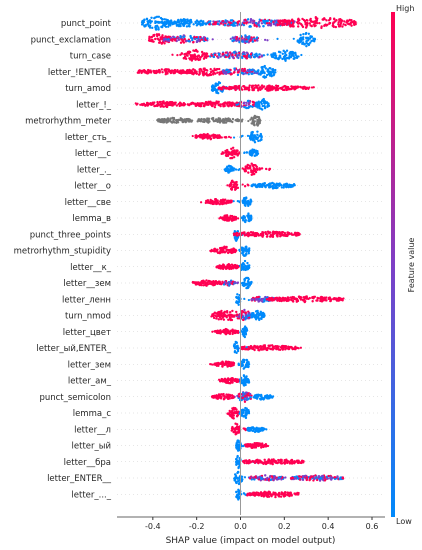 The height and width of the screenshot is (550, 422). Describe the element at coordinates (225, 137) in the screenshot. I see `feature-row: letter_сть_` at that location.